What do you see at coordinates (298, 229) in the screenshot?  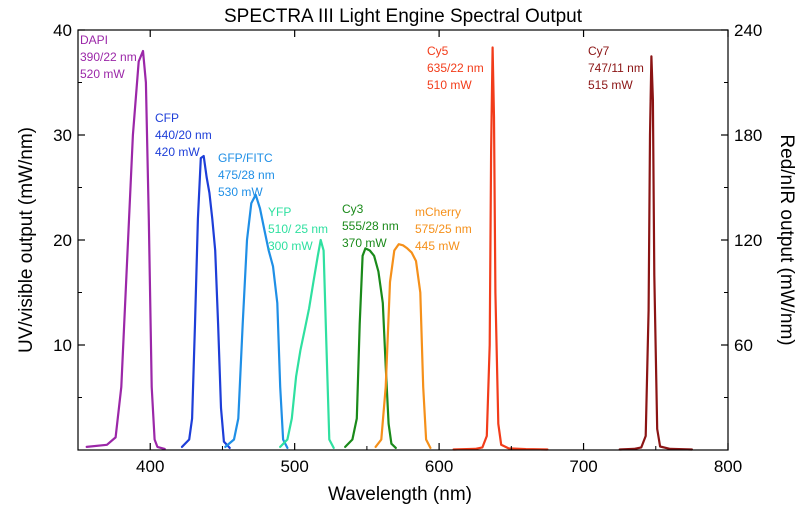 I see `series-annotation: 510/ 25 nm` at bounding box center [298, 229].